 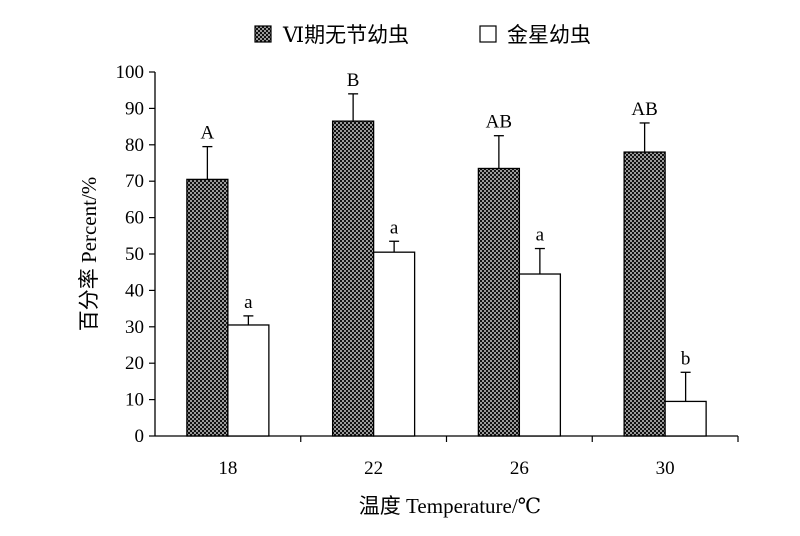 I want to click on legend-label-series-1: Ⅵ期无节幼虫, so click(x=345, y=35).